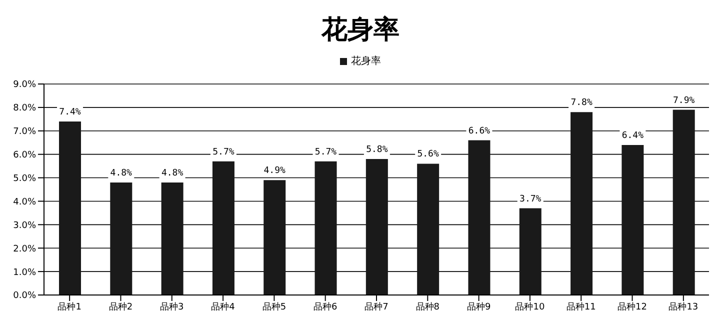 The width and height of the screenshot is (721, 323). Describe the element at coordinates (366, 61) in the screenshot. I see `legend-label: 花身率` at that location.